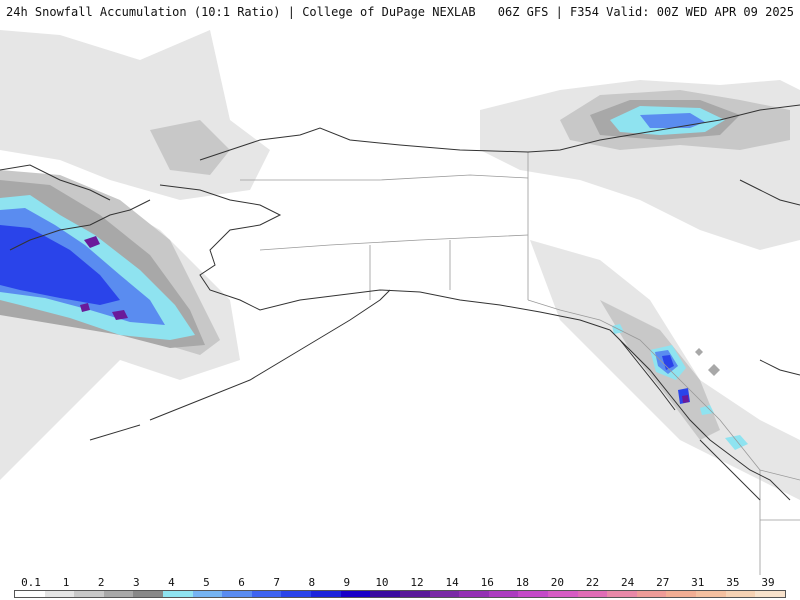 The height and width of the screenshot is (600, 800). I want to click on legend-labels: 0.1 1 2 3 4 5 6 7 8 9 10 12 14 16 18 20 22 24 27 31 35 39, so click(400, 582).